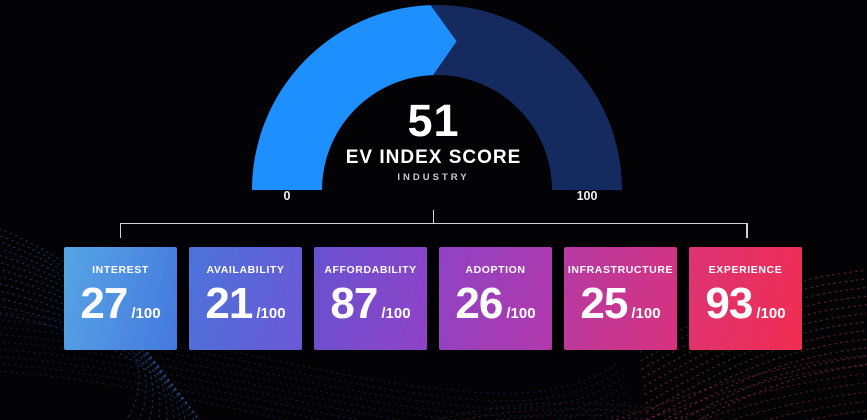 The height and width of the screenshot is (420, 867). Describe the element at coordinates (104, 303) in the screenshot. I see `card-score-value: 27` at that location.